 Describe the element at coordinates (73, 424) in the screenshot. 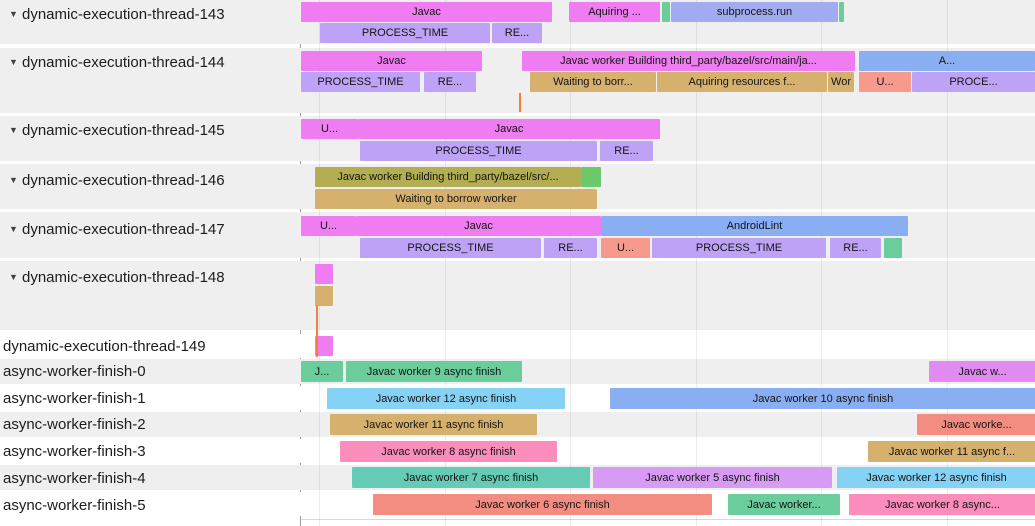

I see `track-label-async-worker-finish-2: async-worker-finish-2` at that location.